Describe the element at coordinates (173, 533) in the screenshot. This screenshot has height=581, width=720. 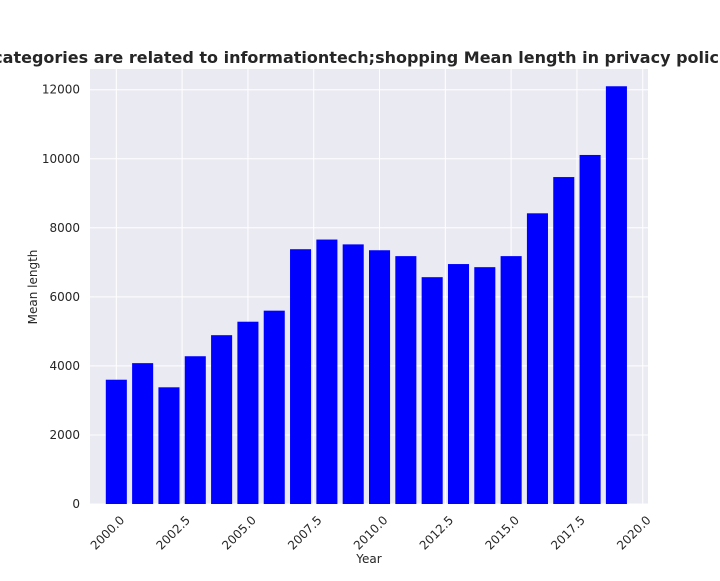
I see `x-tick-label: 2002.5` at that location.